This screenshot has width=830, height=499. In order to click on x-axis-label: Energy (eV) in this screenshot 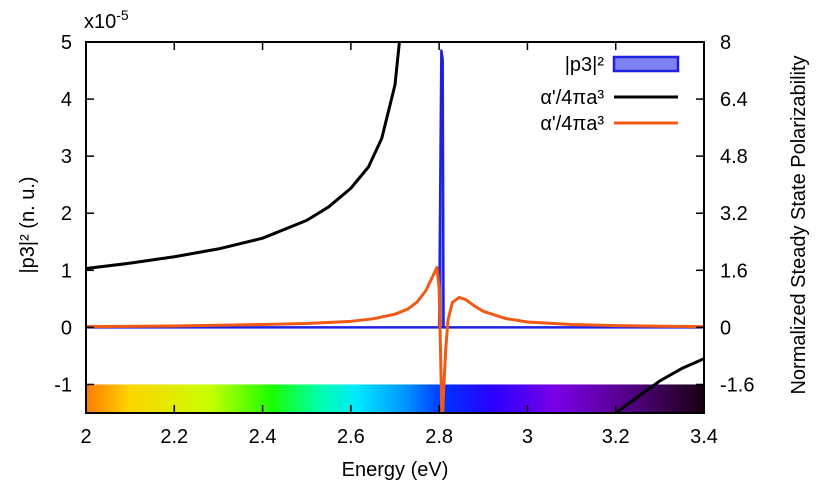, I will do `click(395, 470)`.